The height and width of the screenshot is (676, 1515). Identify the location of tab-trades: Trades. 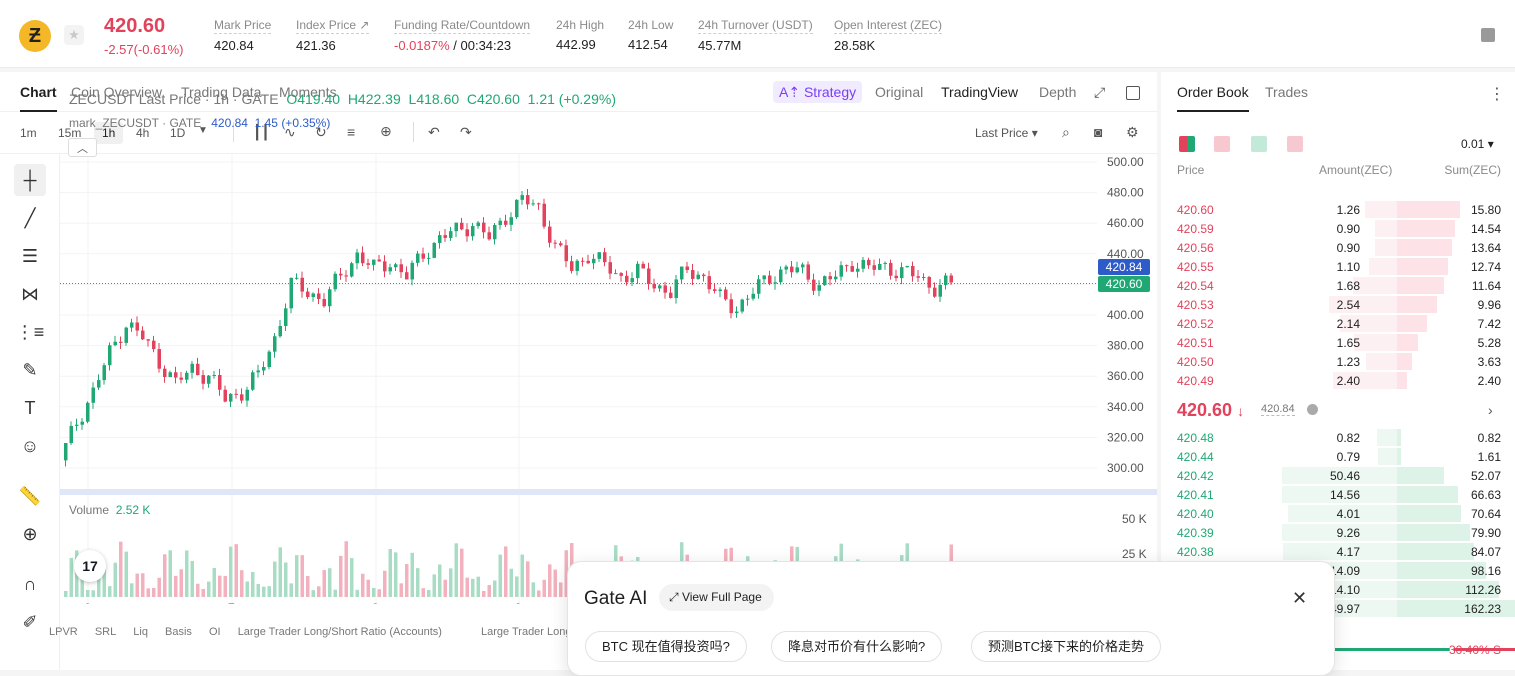
(1287, 92).